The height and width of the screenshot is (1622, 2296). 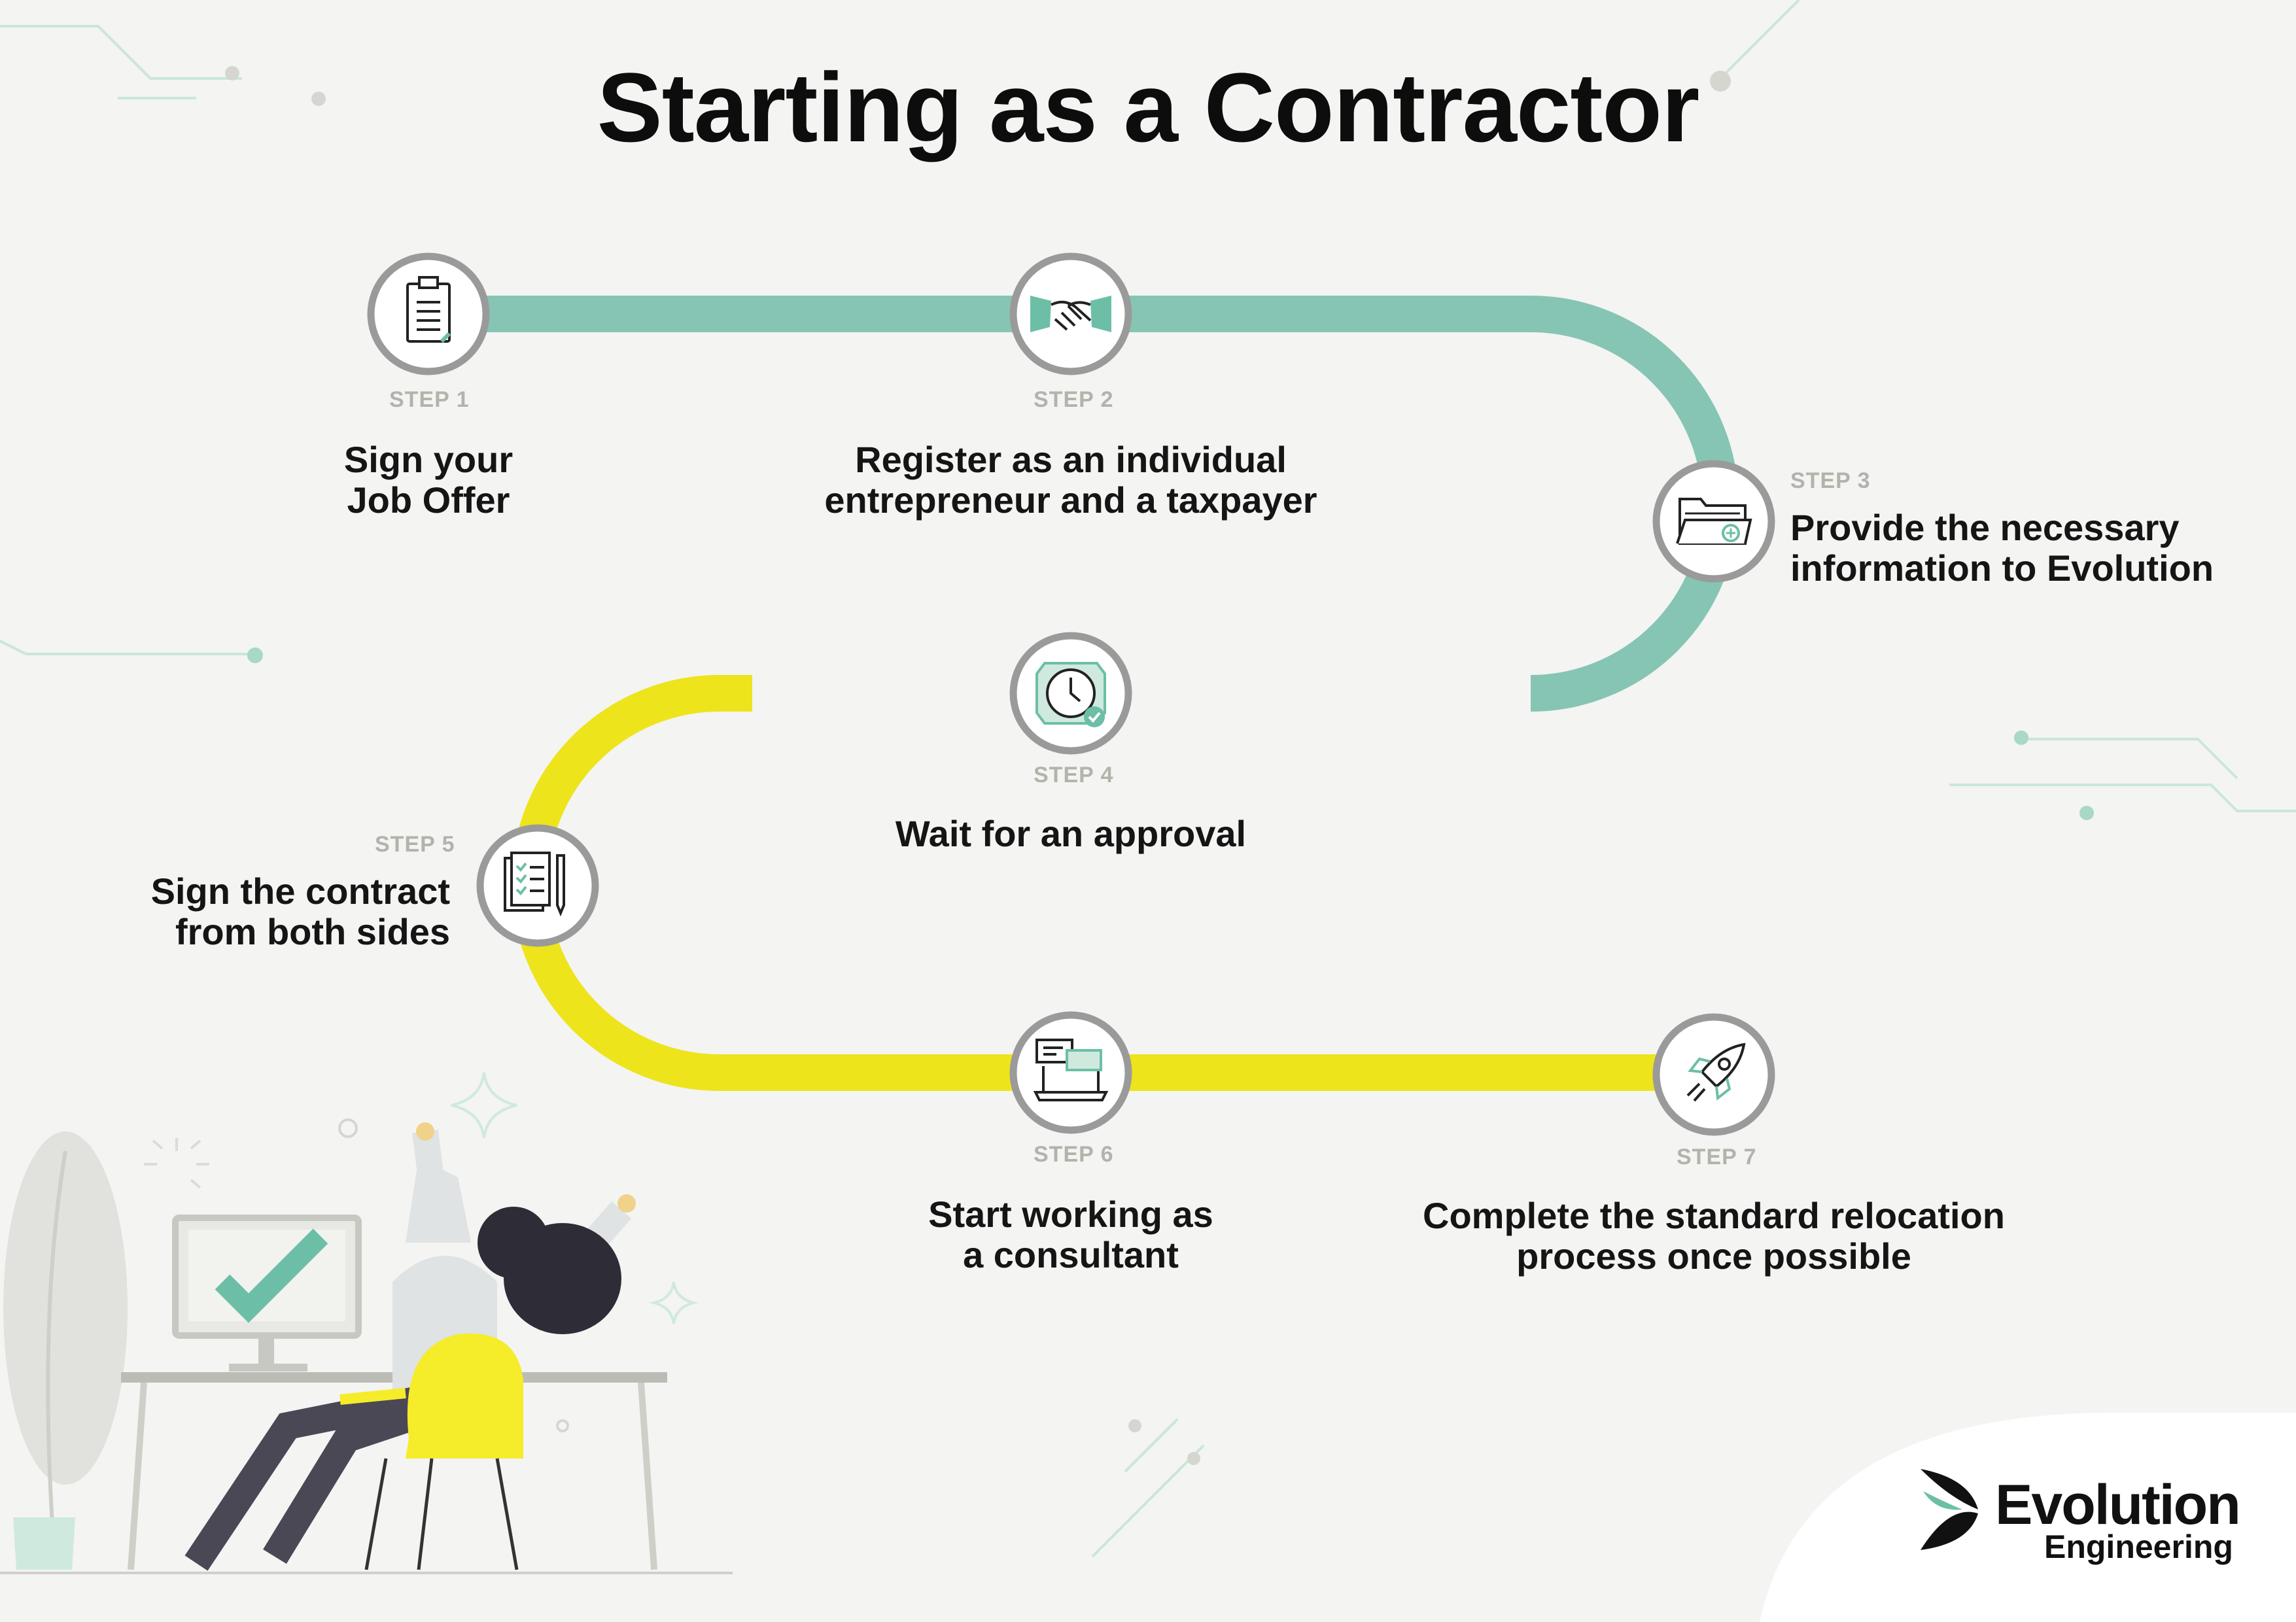 I want to click on step-7-label: STEP 7, so click(x=1717, y=1157).